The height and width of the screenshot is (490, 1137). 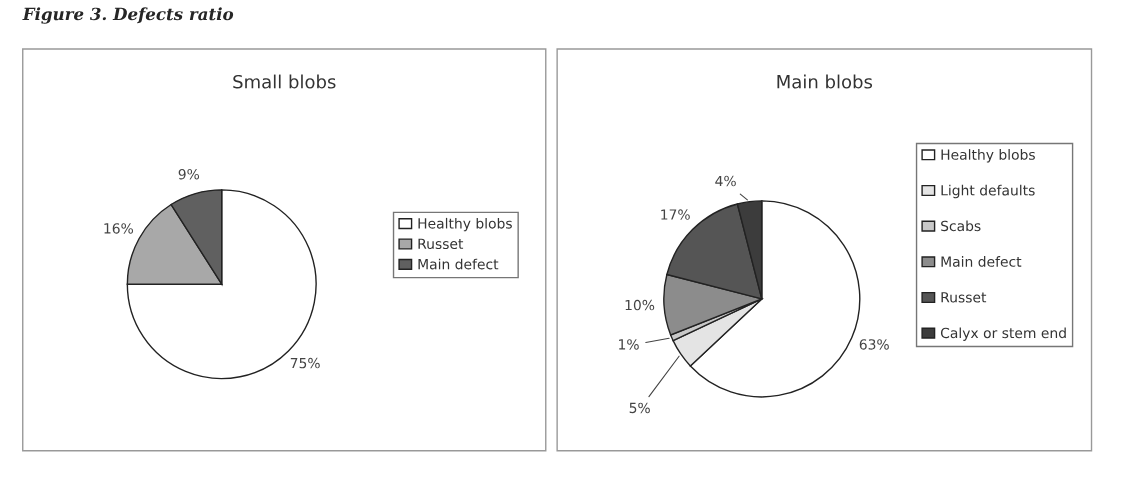 I want to click on data-label: 5%, so click(x=639, y=408).